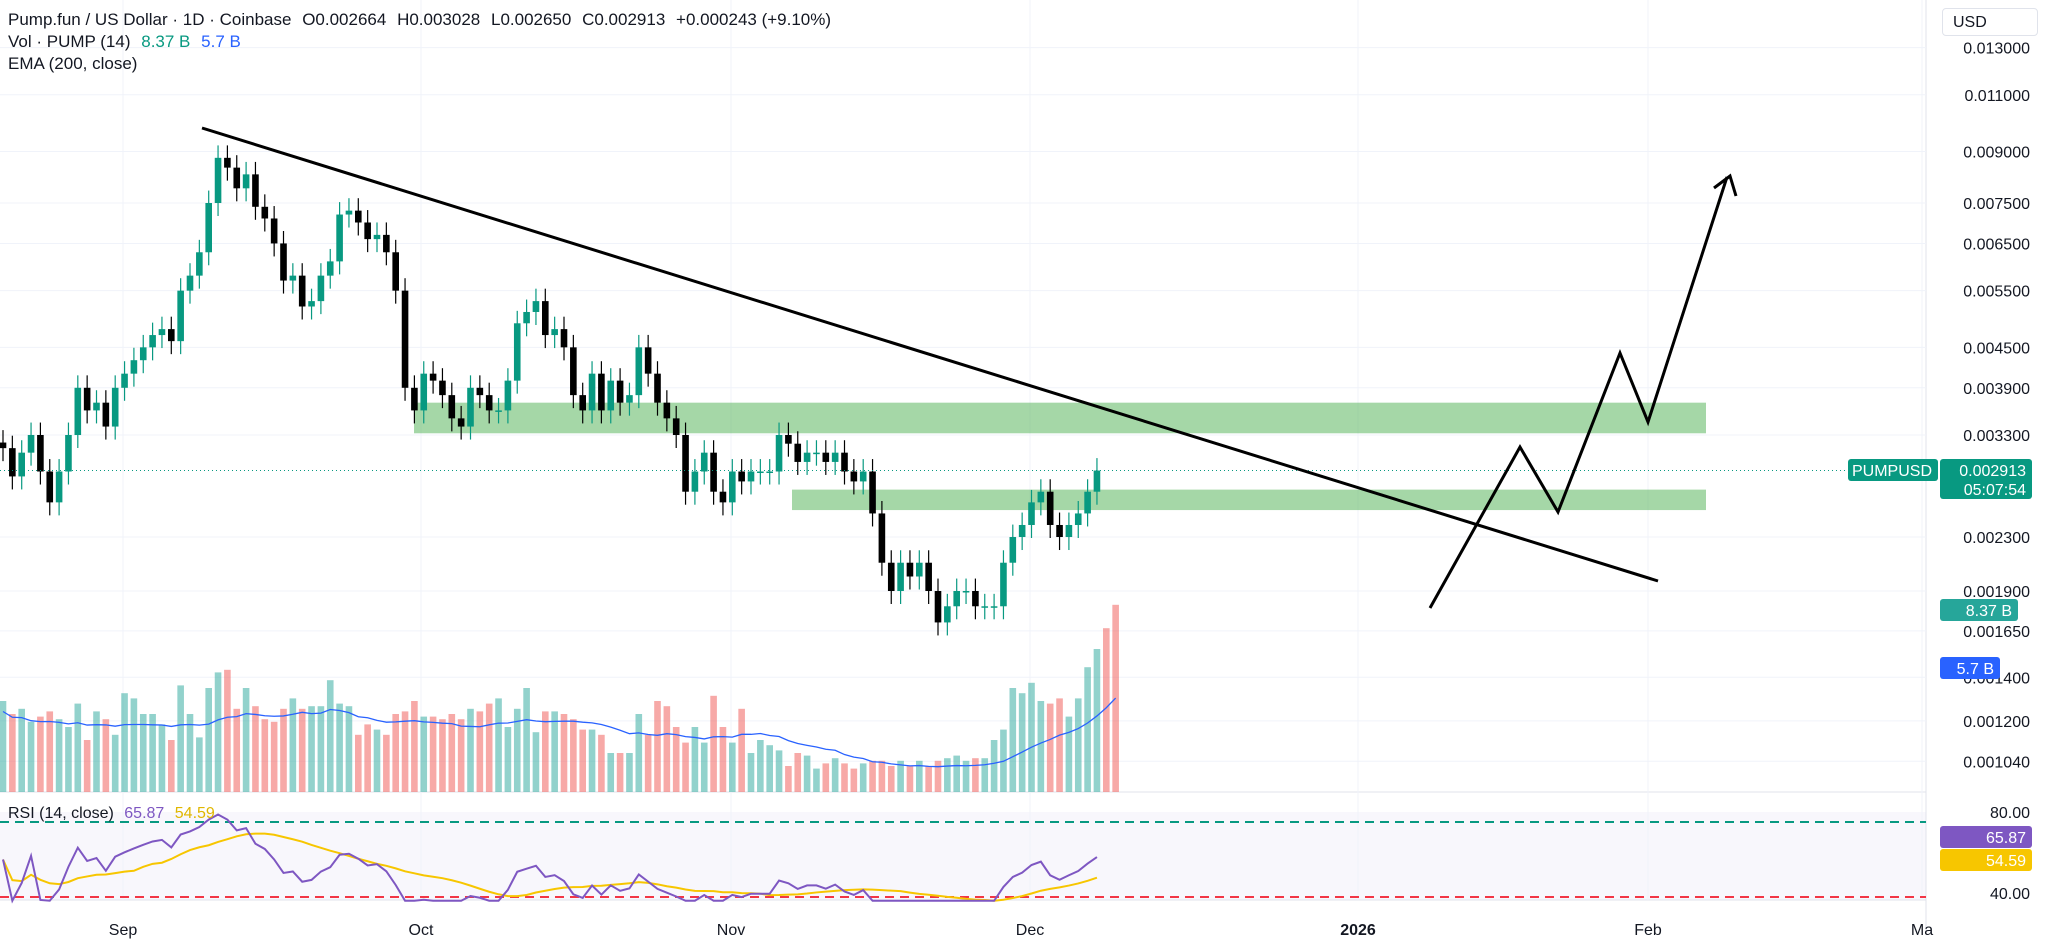 The height and width of the screenshot is (949, 2048). Describe the element at coordinates (166, 41) in the screenshot. I see `volume-value: 8.37 B` at that location.